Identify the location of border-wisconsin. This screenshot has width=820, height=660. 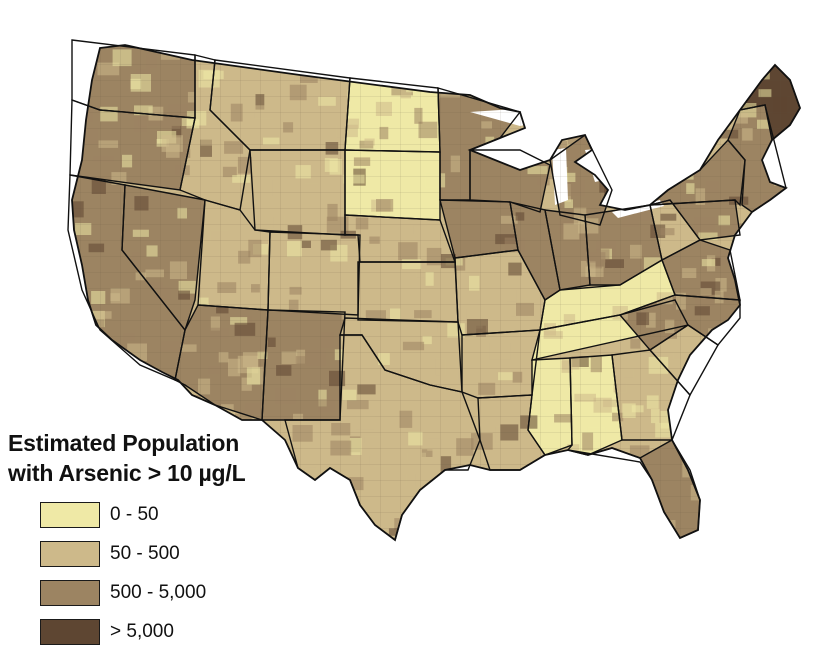
(510, 181).